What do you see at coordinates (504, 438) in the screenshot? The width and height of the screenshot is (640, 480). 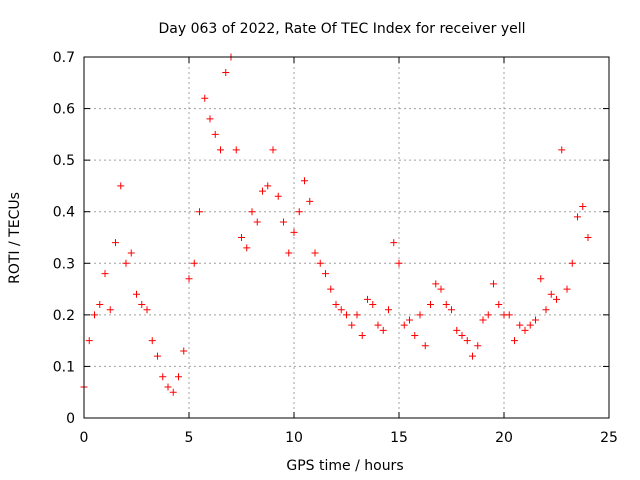 I see `x-tick-label: 20` at bounding box center [504, 438].